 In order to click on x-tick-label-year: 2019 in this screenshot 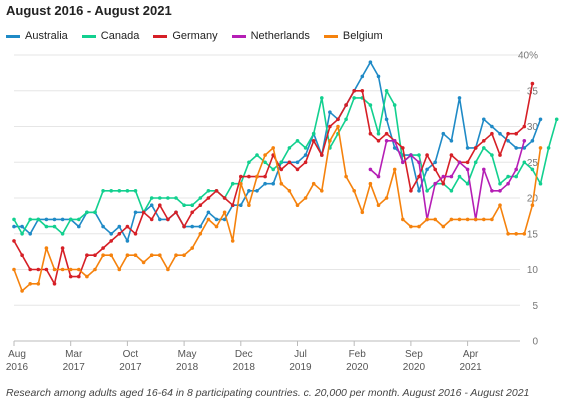, I will do `click(300, 367)`.